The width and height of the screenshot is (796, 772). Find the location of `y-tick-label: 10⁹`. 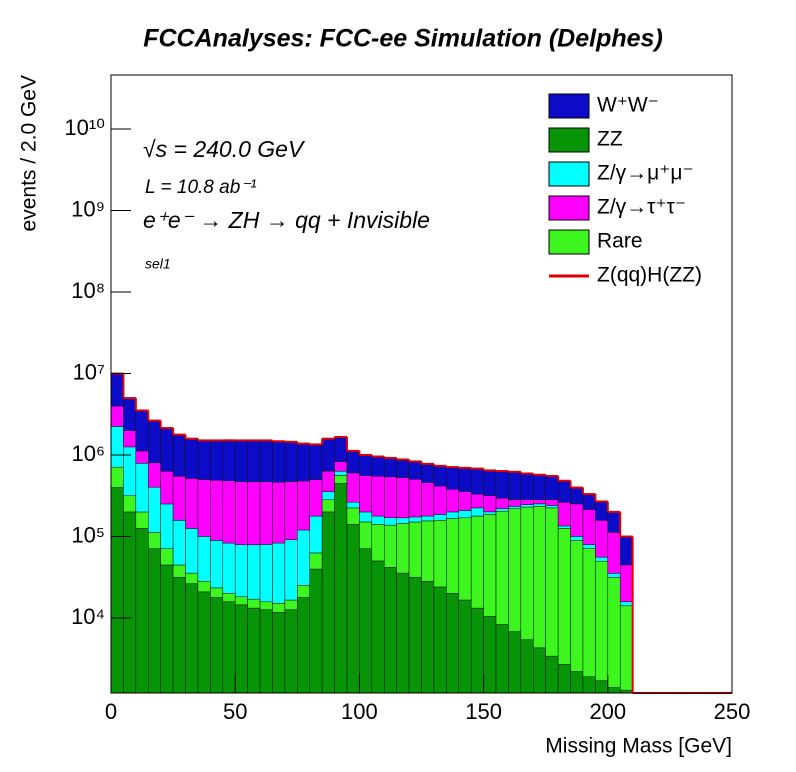

y-tick-label: 10⁹ is located at coordinates (88, 208).